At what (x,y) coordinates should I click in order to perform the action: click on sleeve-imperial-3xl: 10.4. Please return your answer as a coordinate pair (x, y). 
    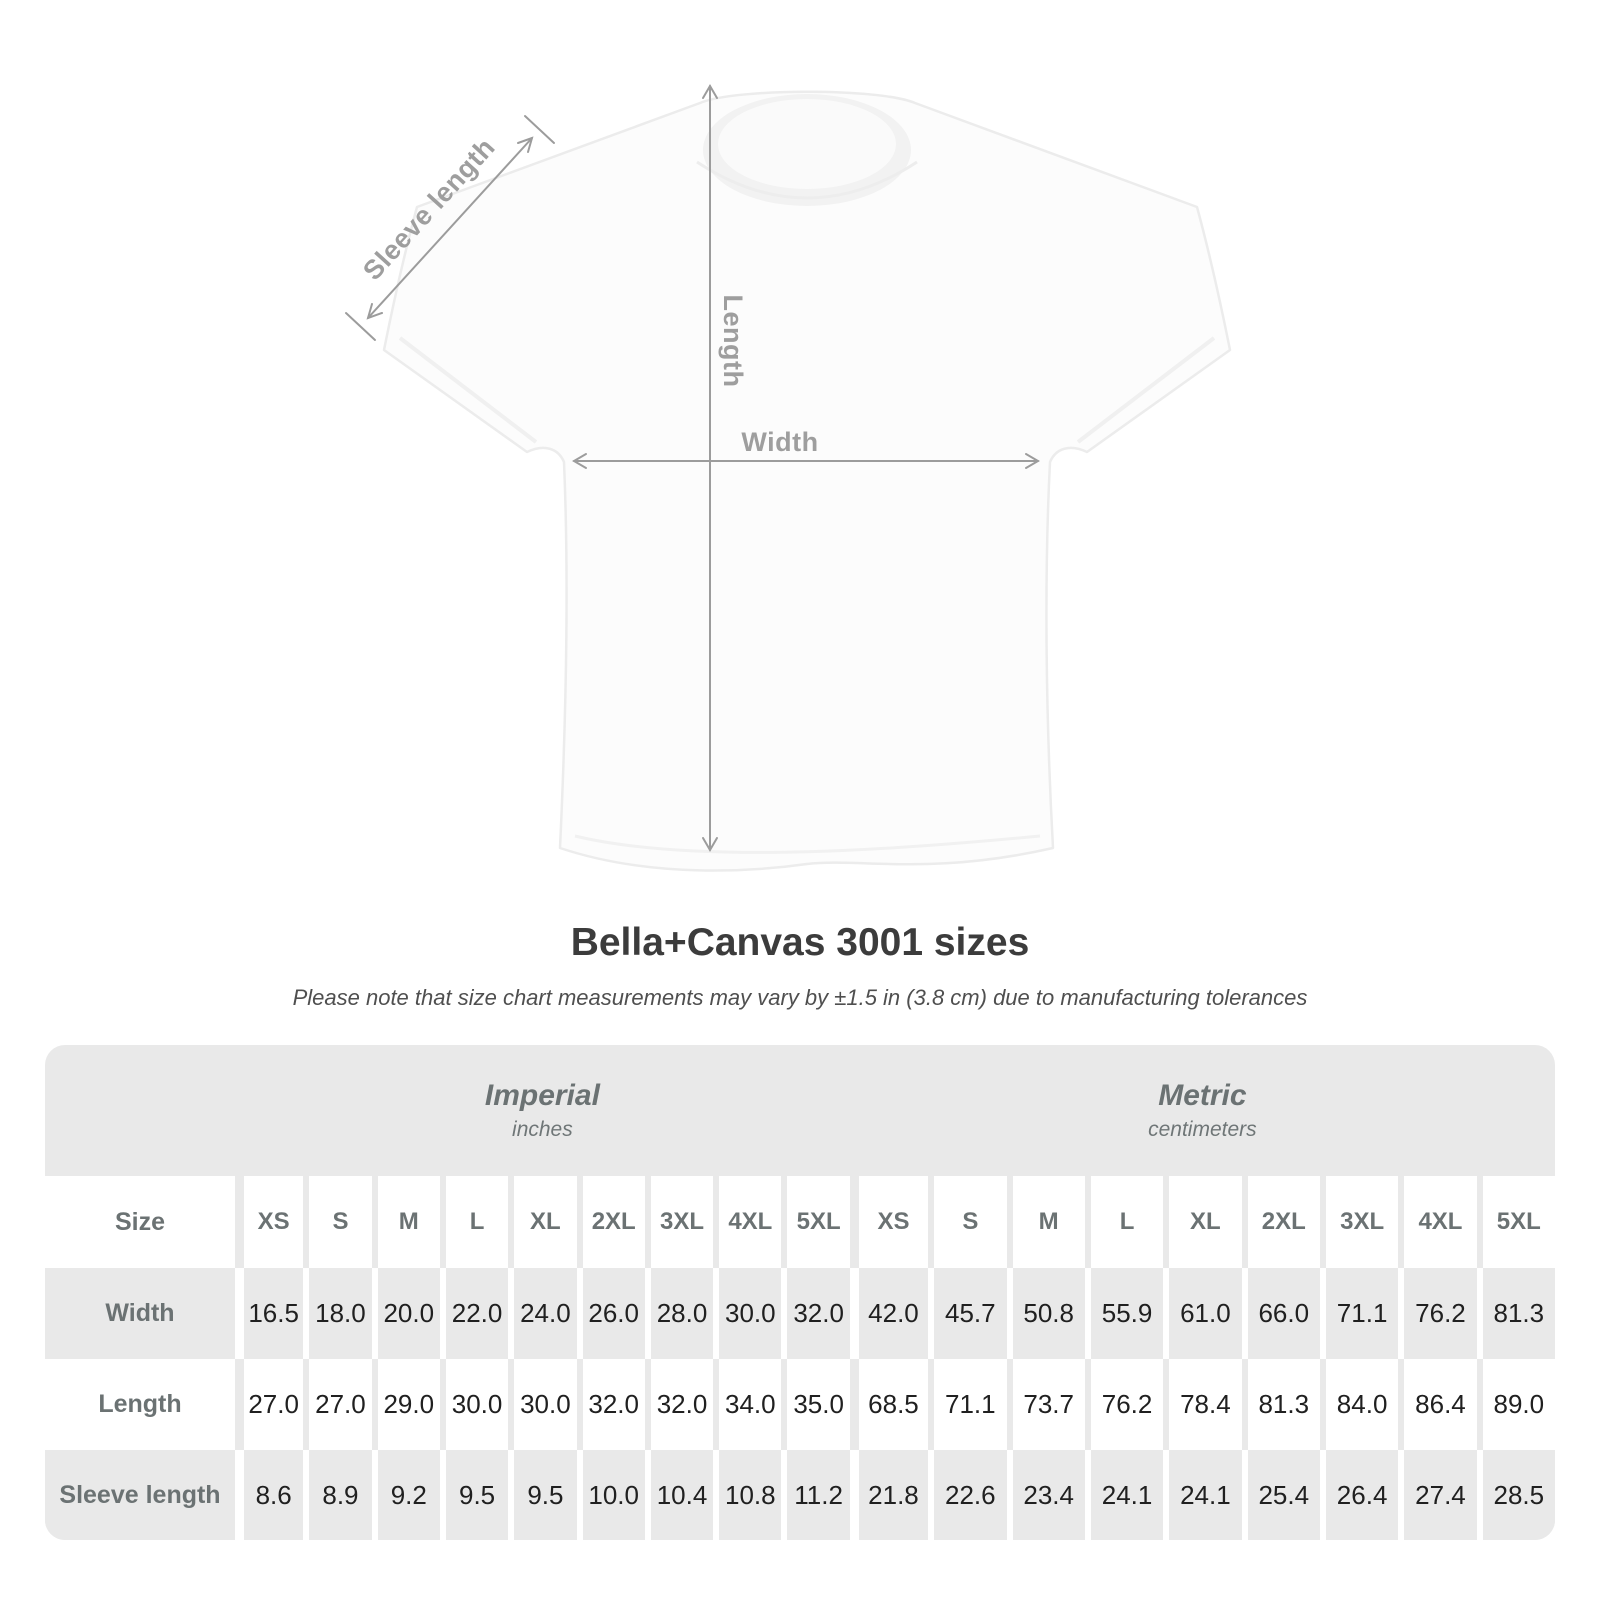
    Looking at the image, I should click on (678, 1495).